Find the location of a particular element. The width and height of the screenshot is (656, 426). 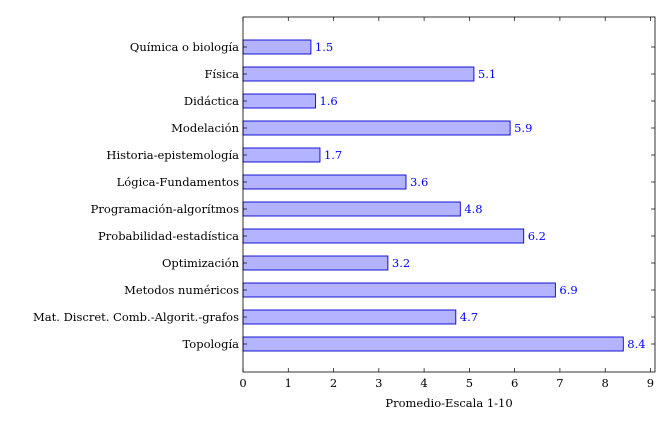

category-label: Física is located at coordinates (221, 74).